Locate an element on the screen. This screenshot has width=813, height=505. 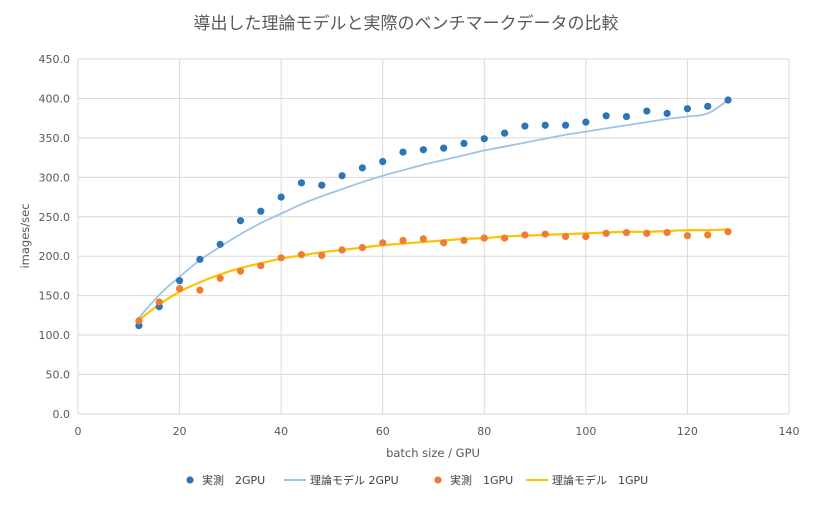
y-tick-label: 350.0 is located at coordinates (55, 138).